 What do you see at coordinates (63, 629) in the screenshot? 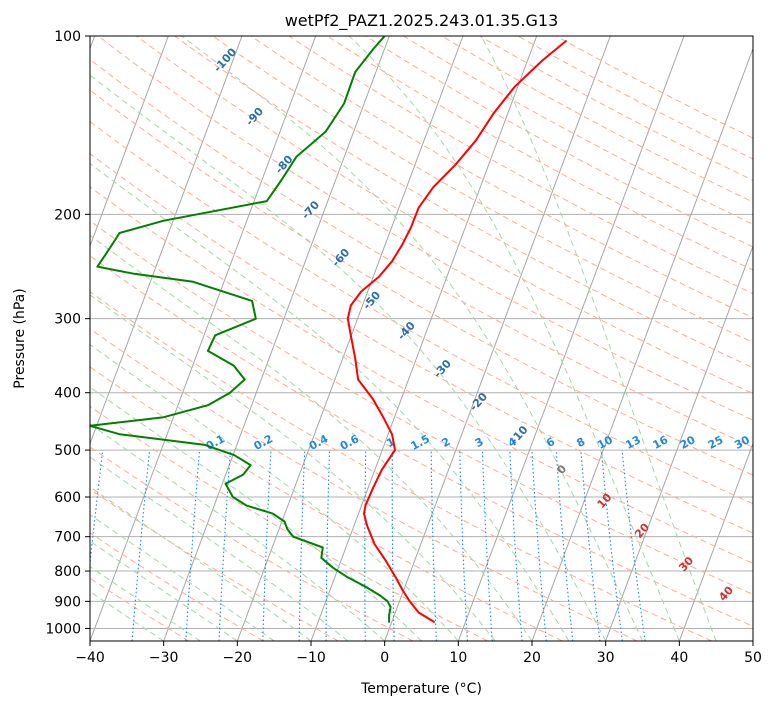
I see `y-tick-label: 1000` at bounding box center [63, 629].